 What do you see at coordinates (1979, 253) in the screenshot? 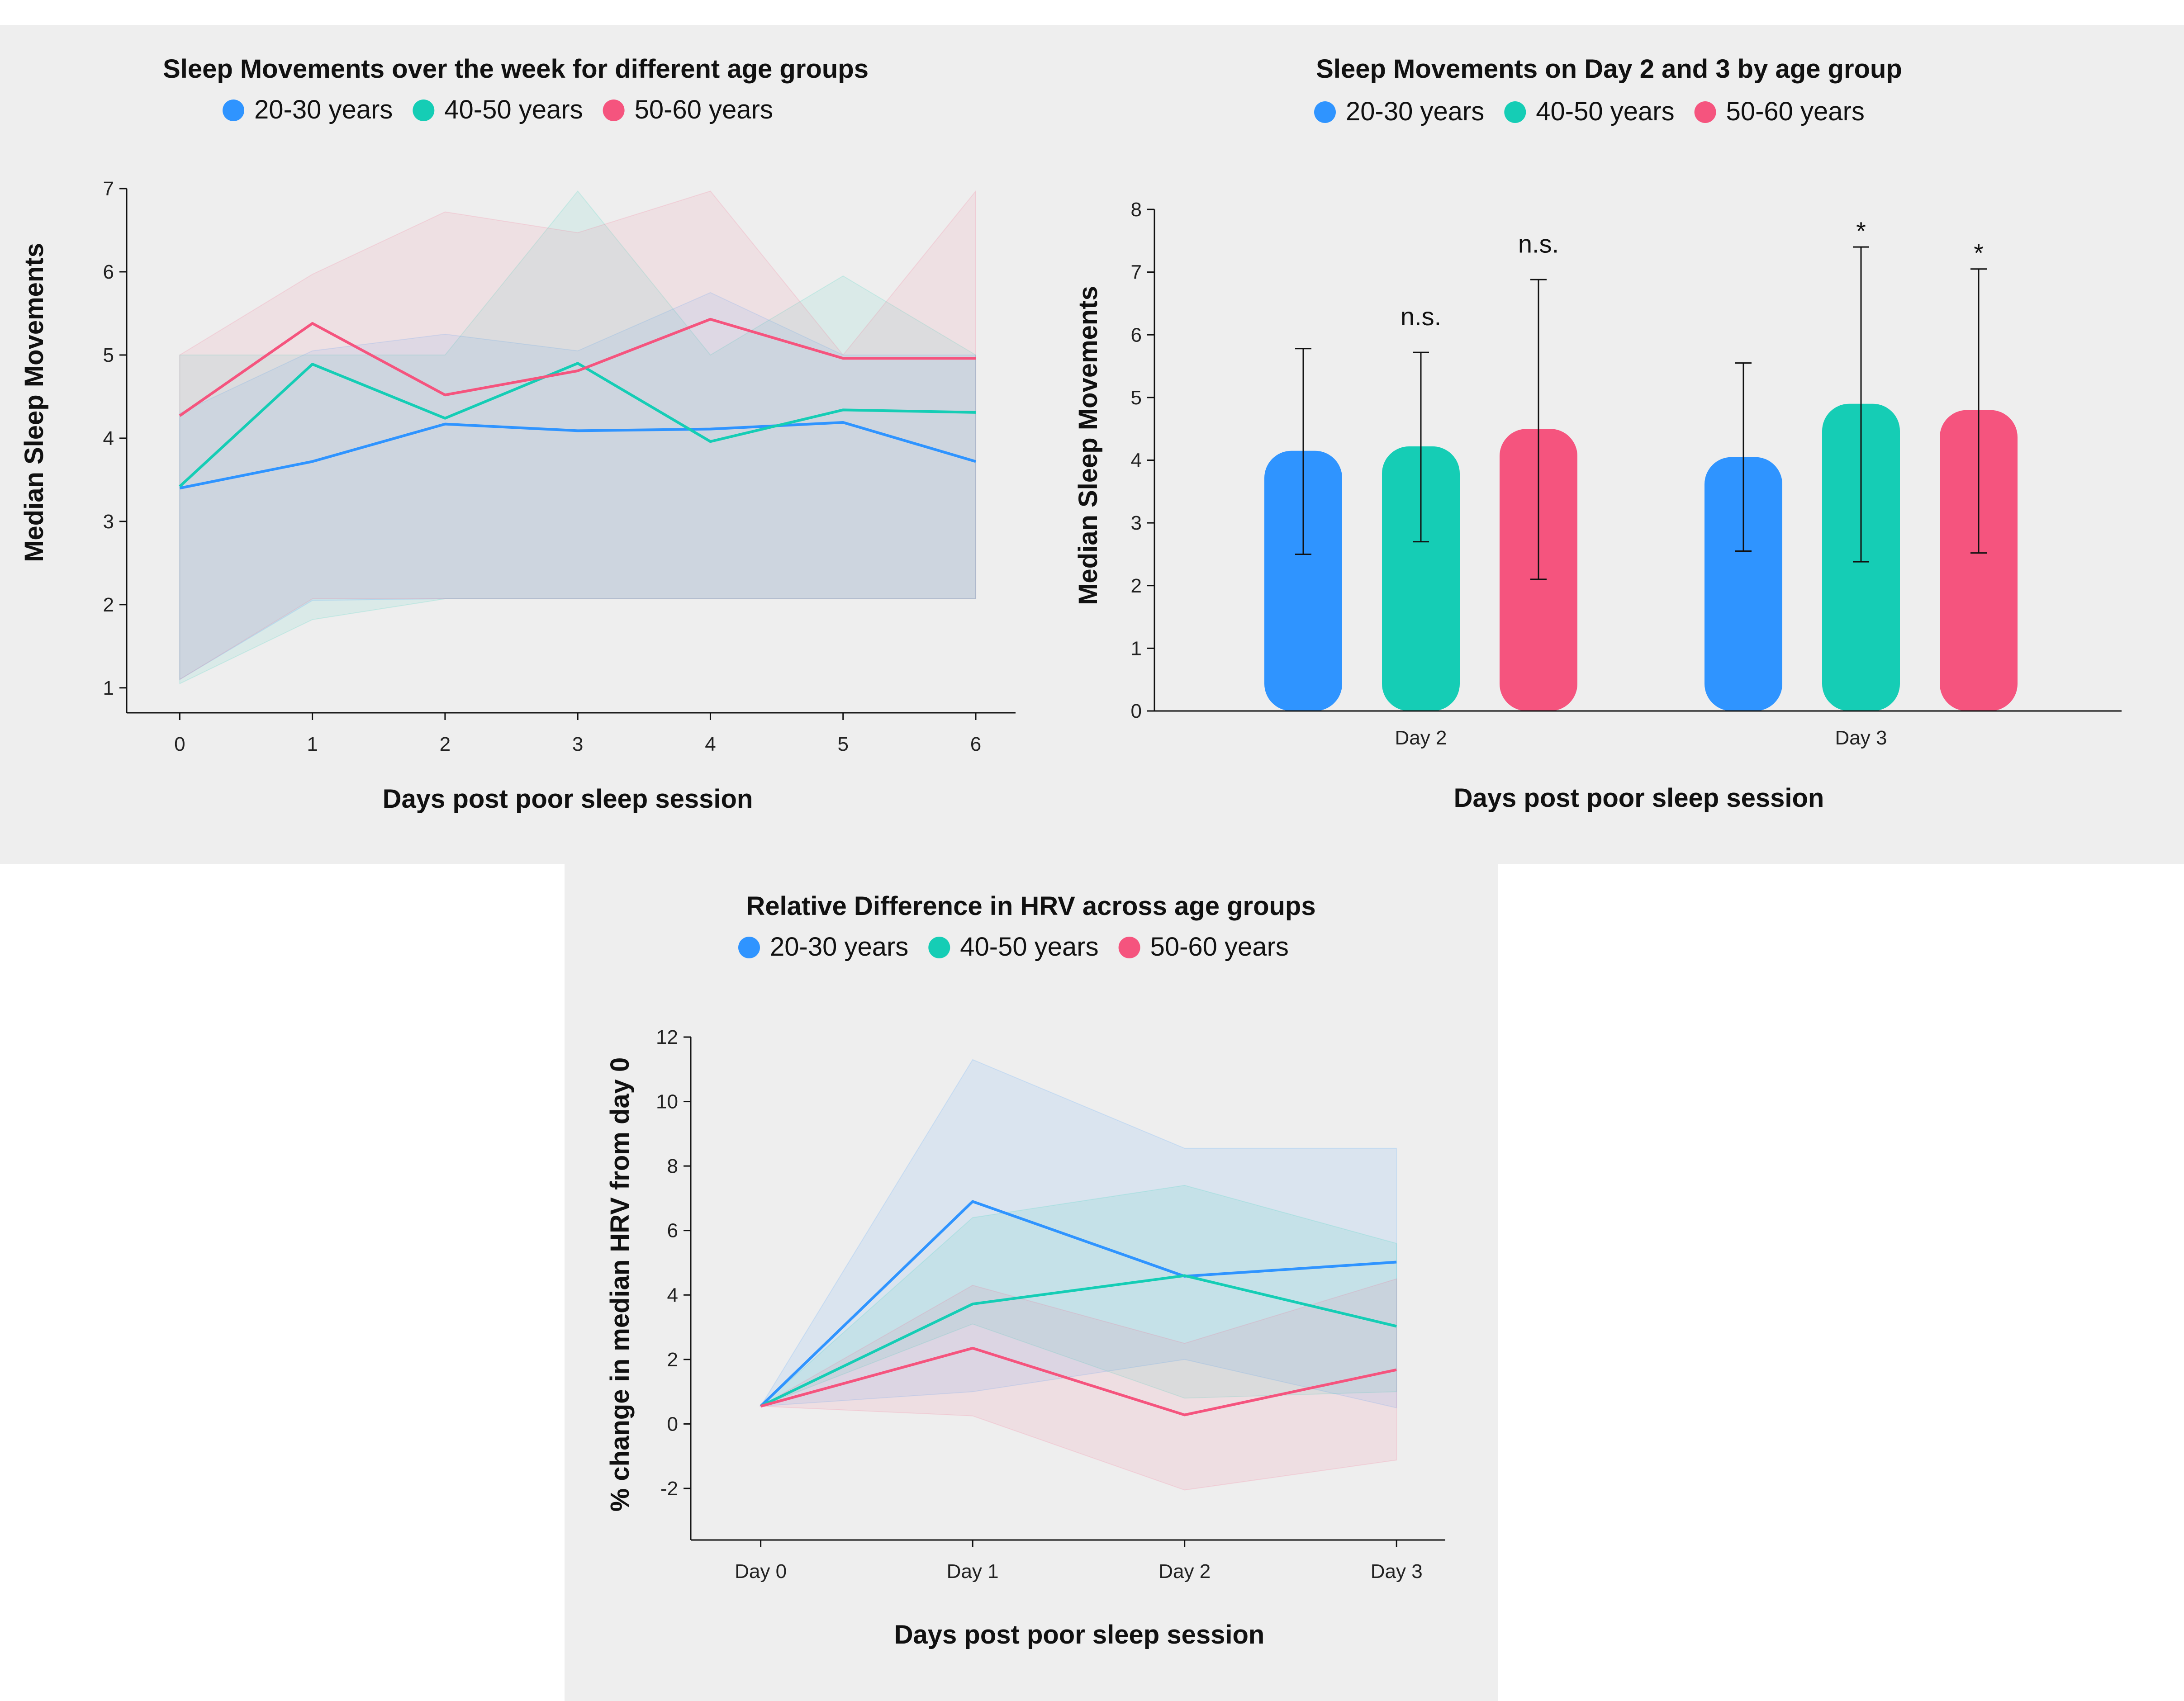
I see `significance-label-2-1: *` at bounding box center [1979, 253].